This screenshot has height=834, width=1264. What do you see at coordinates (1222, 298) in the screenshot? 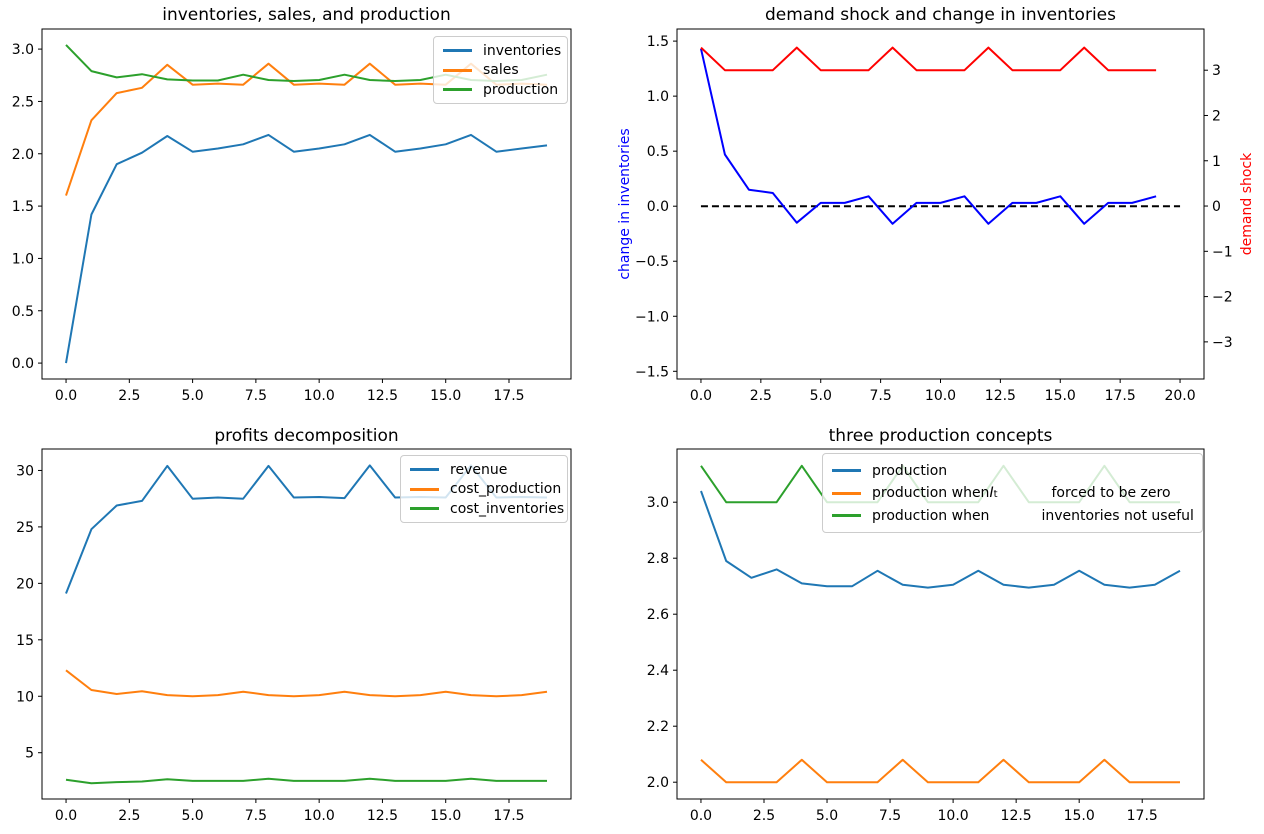
I see `right-y-tick-label: −2` at bounding box center [1222, 298].